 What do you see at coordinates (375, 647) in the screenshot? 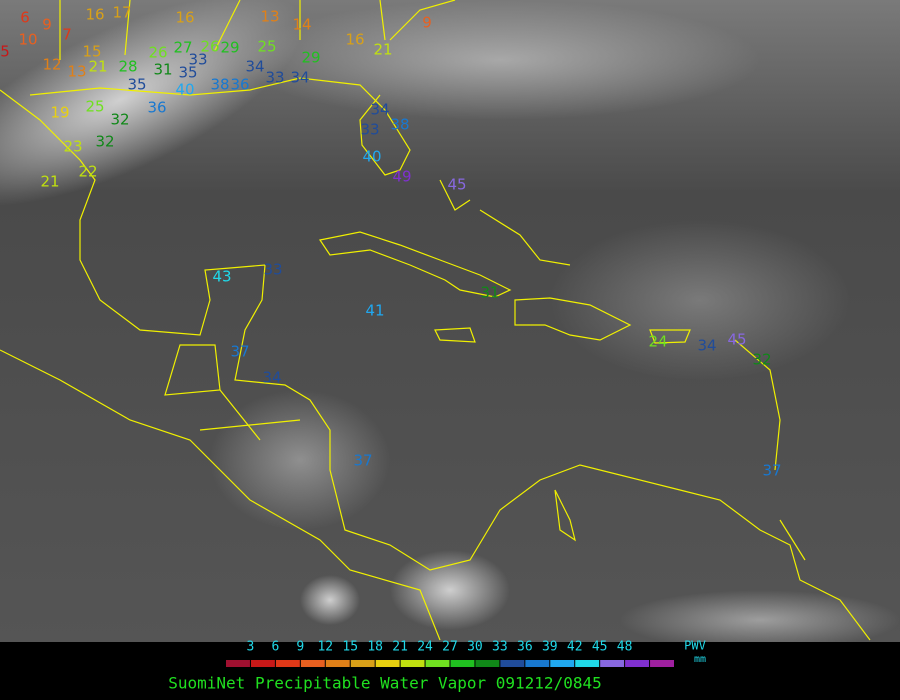
I see `legend-tick-label: 18` at bounding box center [375, 647].